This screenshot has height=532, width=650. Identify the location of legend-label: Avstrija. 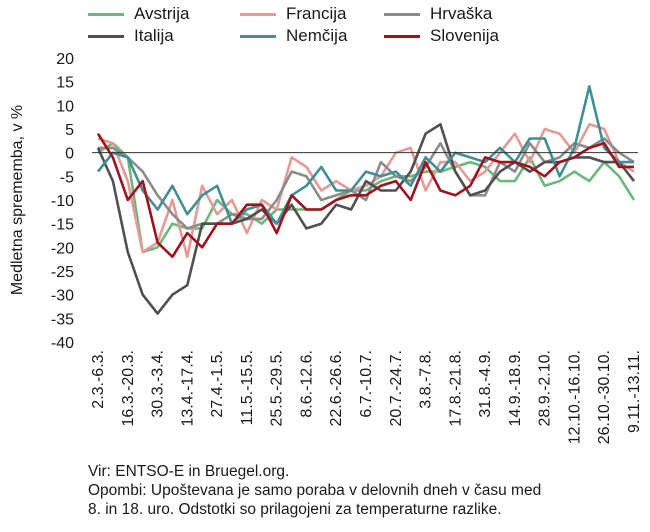
(162, 13).